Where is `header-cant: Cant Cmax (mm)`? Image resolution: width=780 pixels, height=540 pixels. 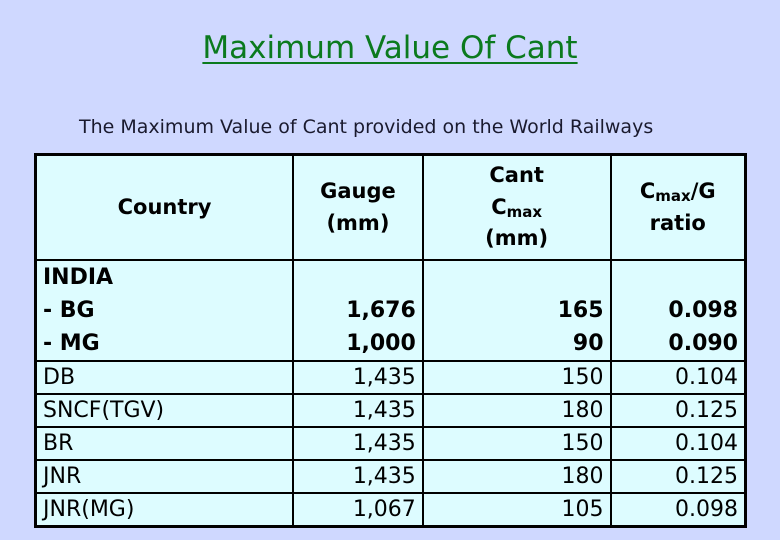 header-cant: Cant Cmax (mm) is located at coordinates (516, 207).